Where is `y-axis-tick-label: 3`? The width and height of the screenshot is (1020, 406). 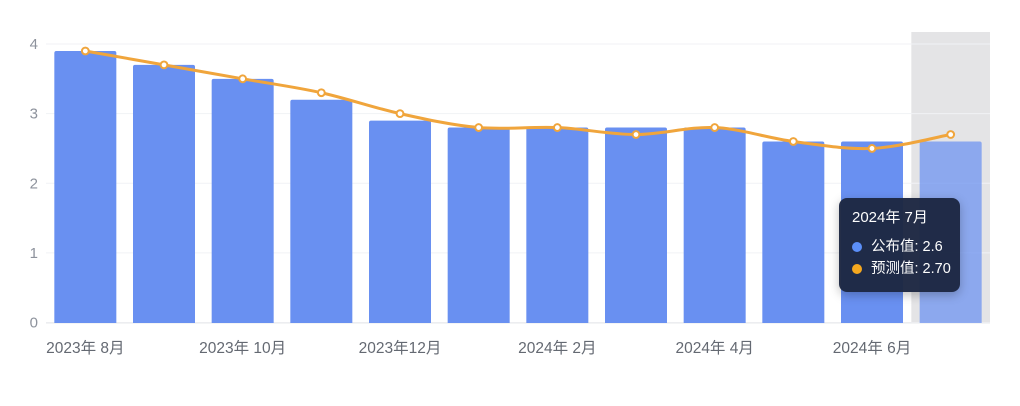 y-axis-tick-label: 3 is located at coordinates (34, 114).